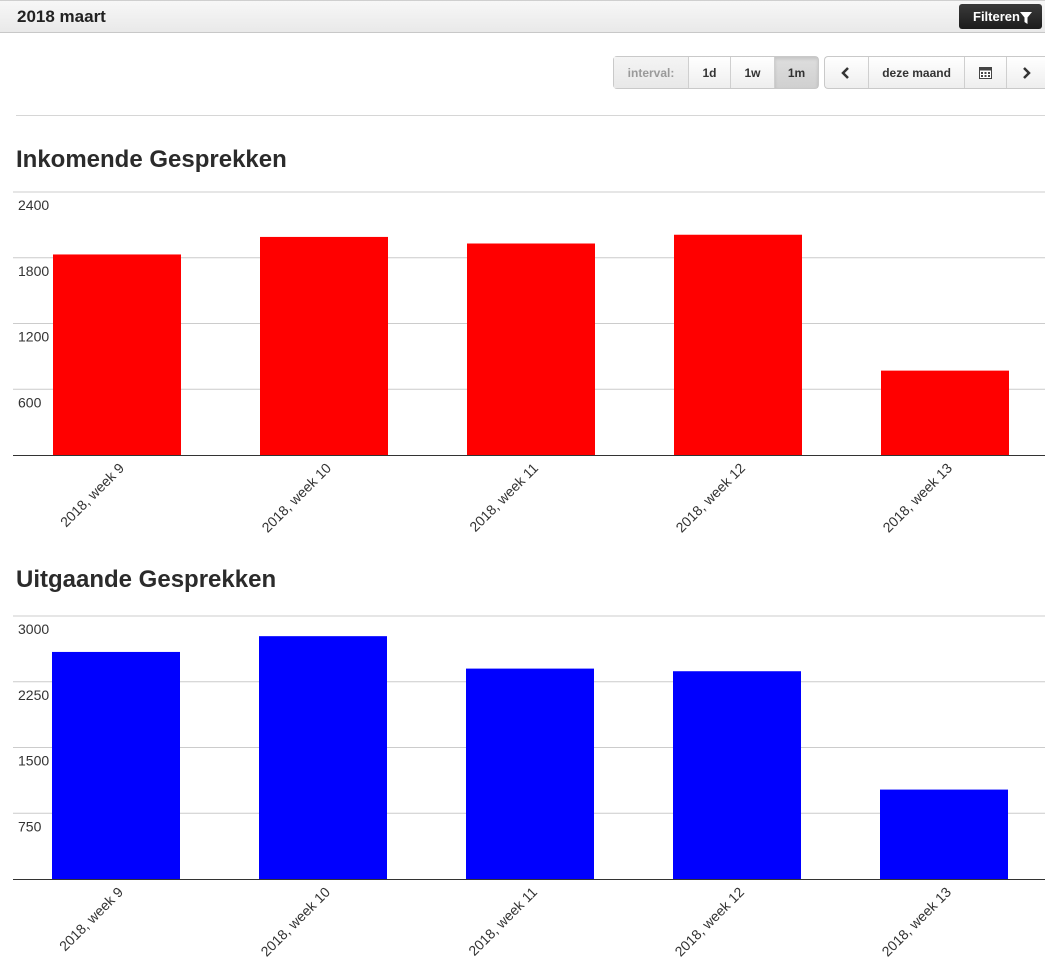 The image size is (1045, 978). I want to click on incoming-calls-title: Inkomende Gesprekken, so click(151, 159).